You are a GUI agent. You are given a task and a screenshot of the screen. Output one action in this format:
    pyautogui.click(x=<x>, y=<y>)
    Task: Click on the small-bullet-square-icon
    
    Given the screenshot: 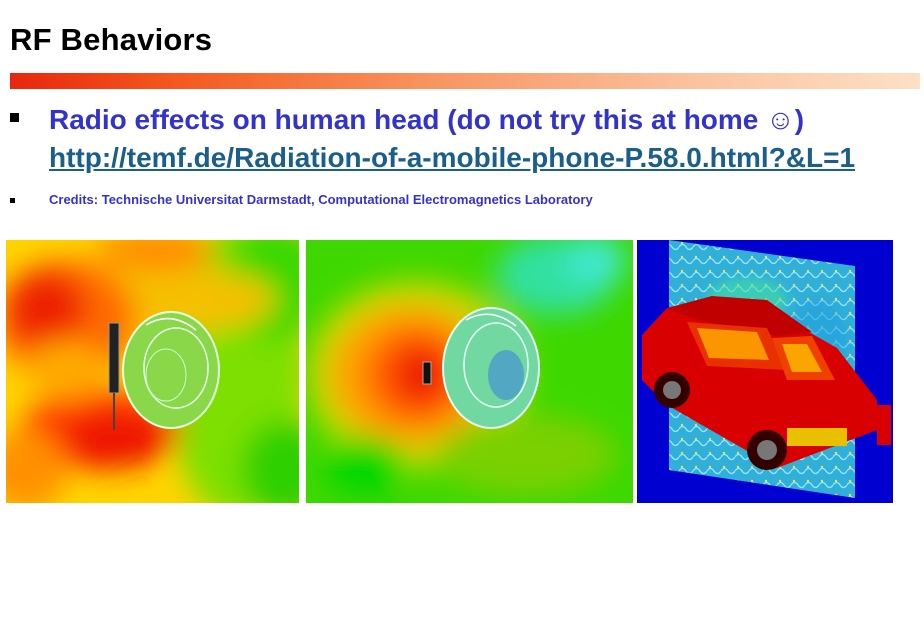 What is the action you would take?
    pyautogui.click(x=12, y=200)
    